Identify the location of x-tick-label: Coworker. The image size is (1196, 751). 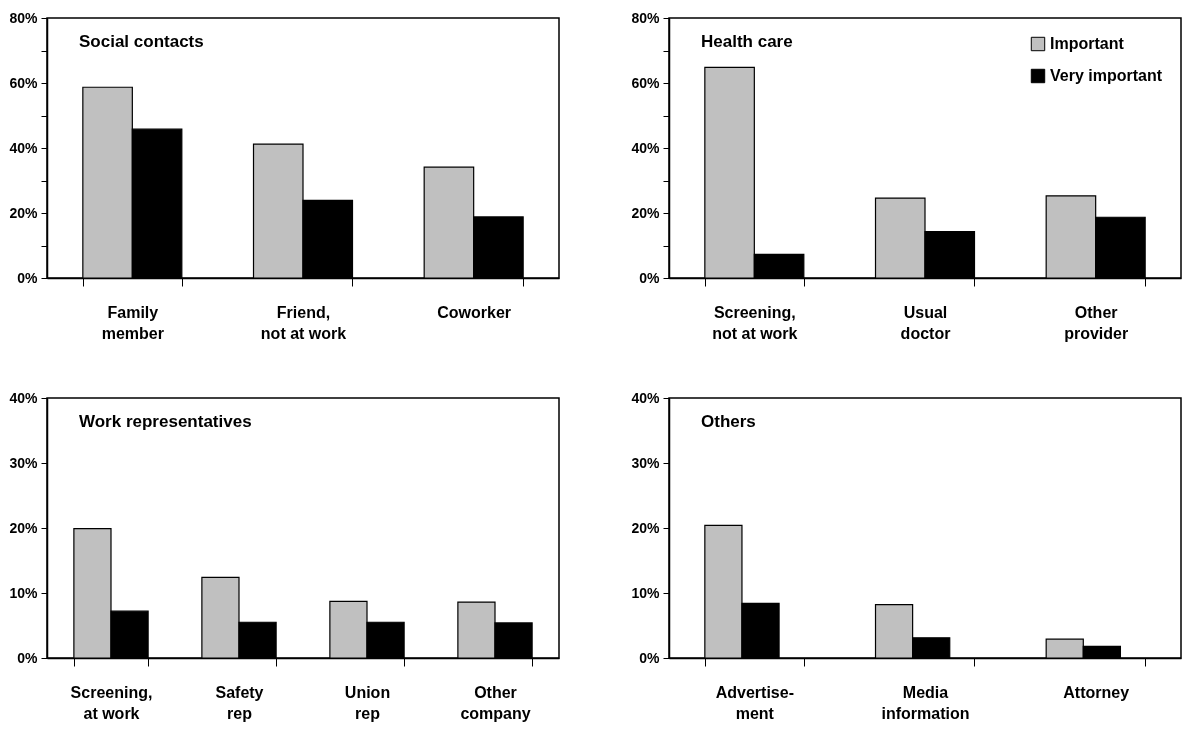
(474, 312).